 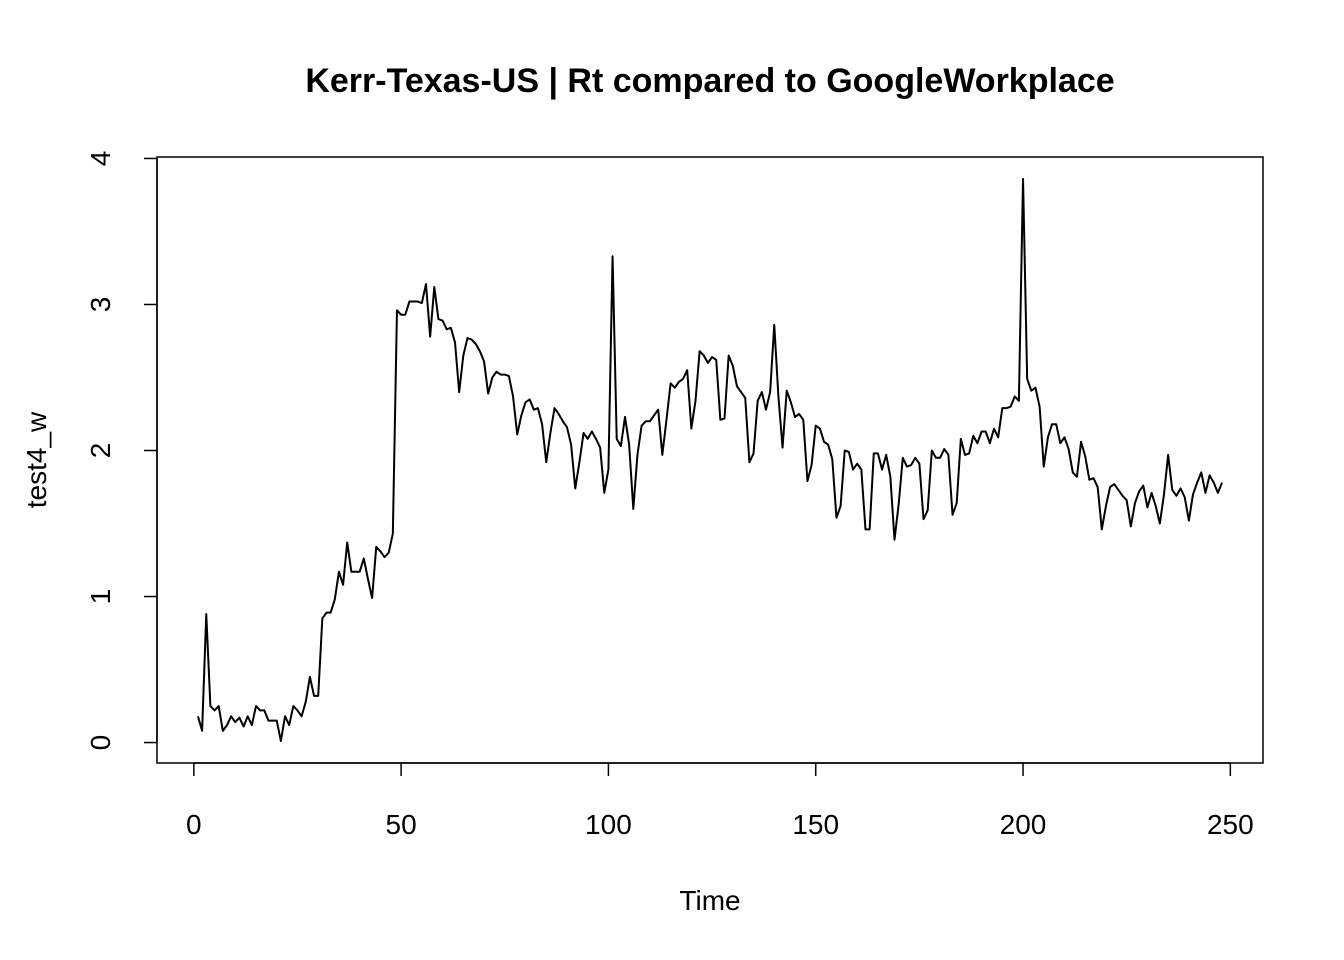 What do you see at coordinates (1023, 824) in the screenshot?
I see `x-tick-label: 200` at bounding box center [1023, 824].